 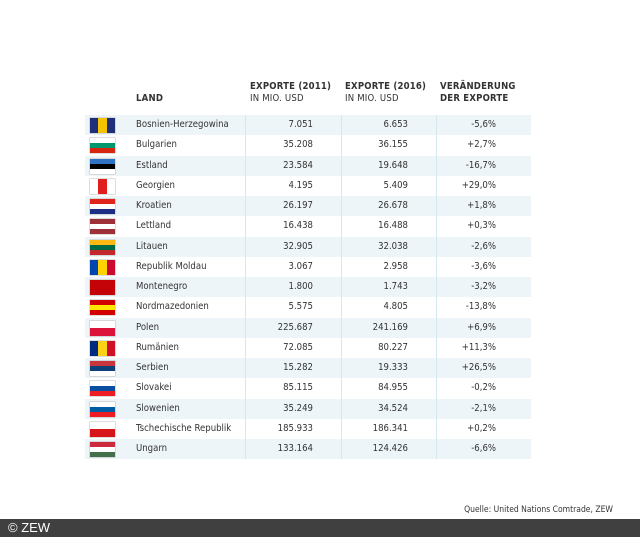 What do you see at coordinates (483, 266) in the screenshot?
I see `export-change: -3,6%` at bounding box center [483, 266].